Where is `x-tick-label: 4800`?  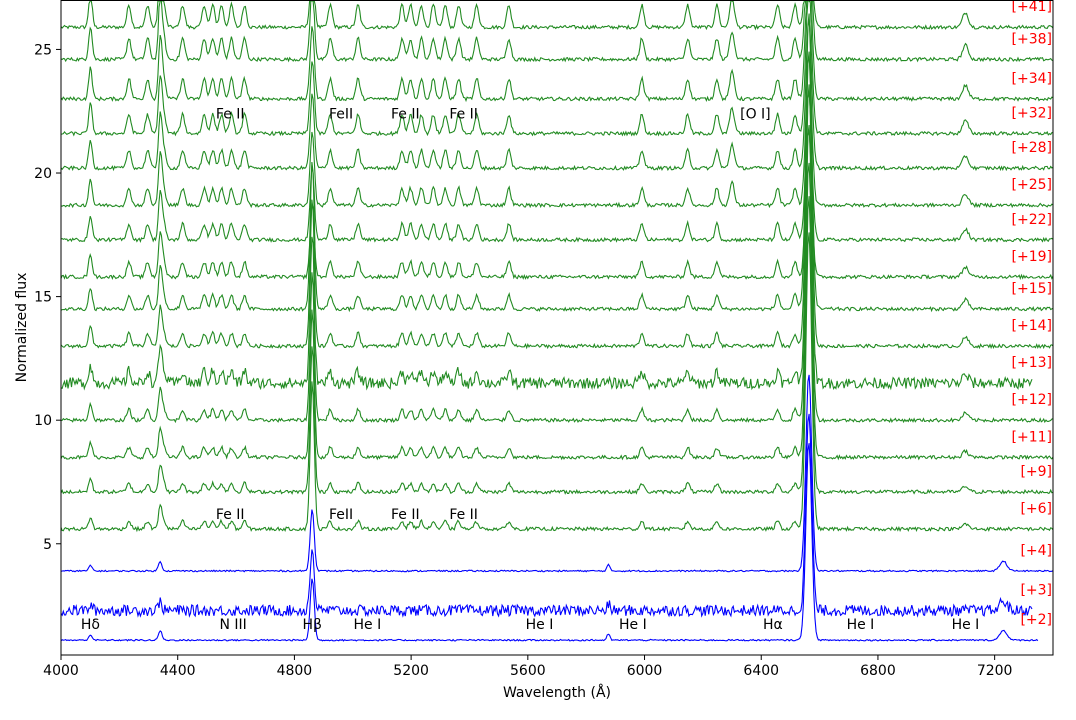
x-tick-label: 4800 is located at coordinates (295, 671).